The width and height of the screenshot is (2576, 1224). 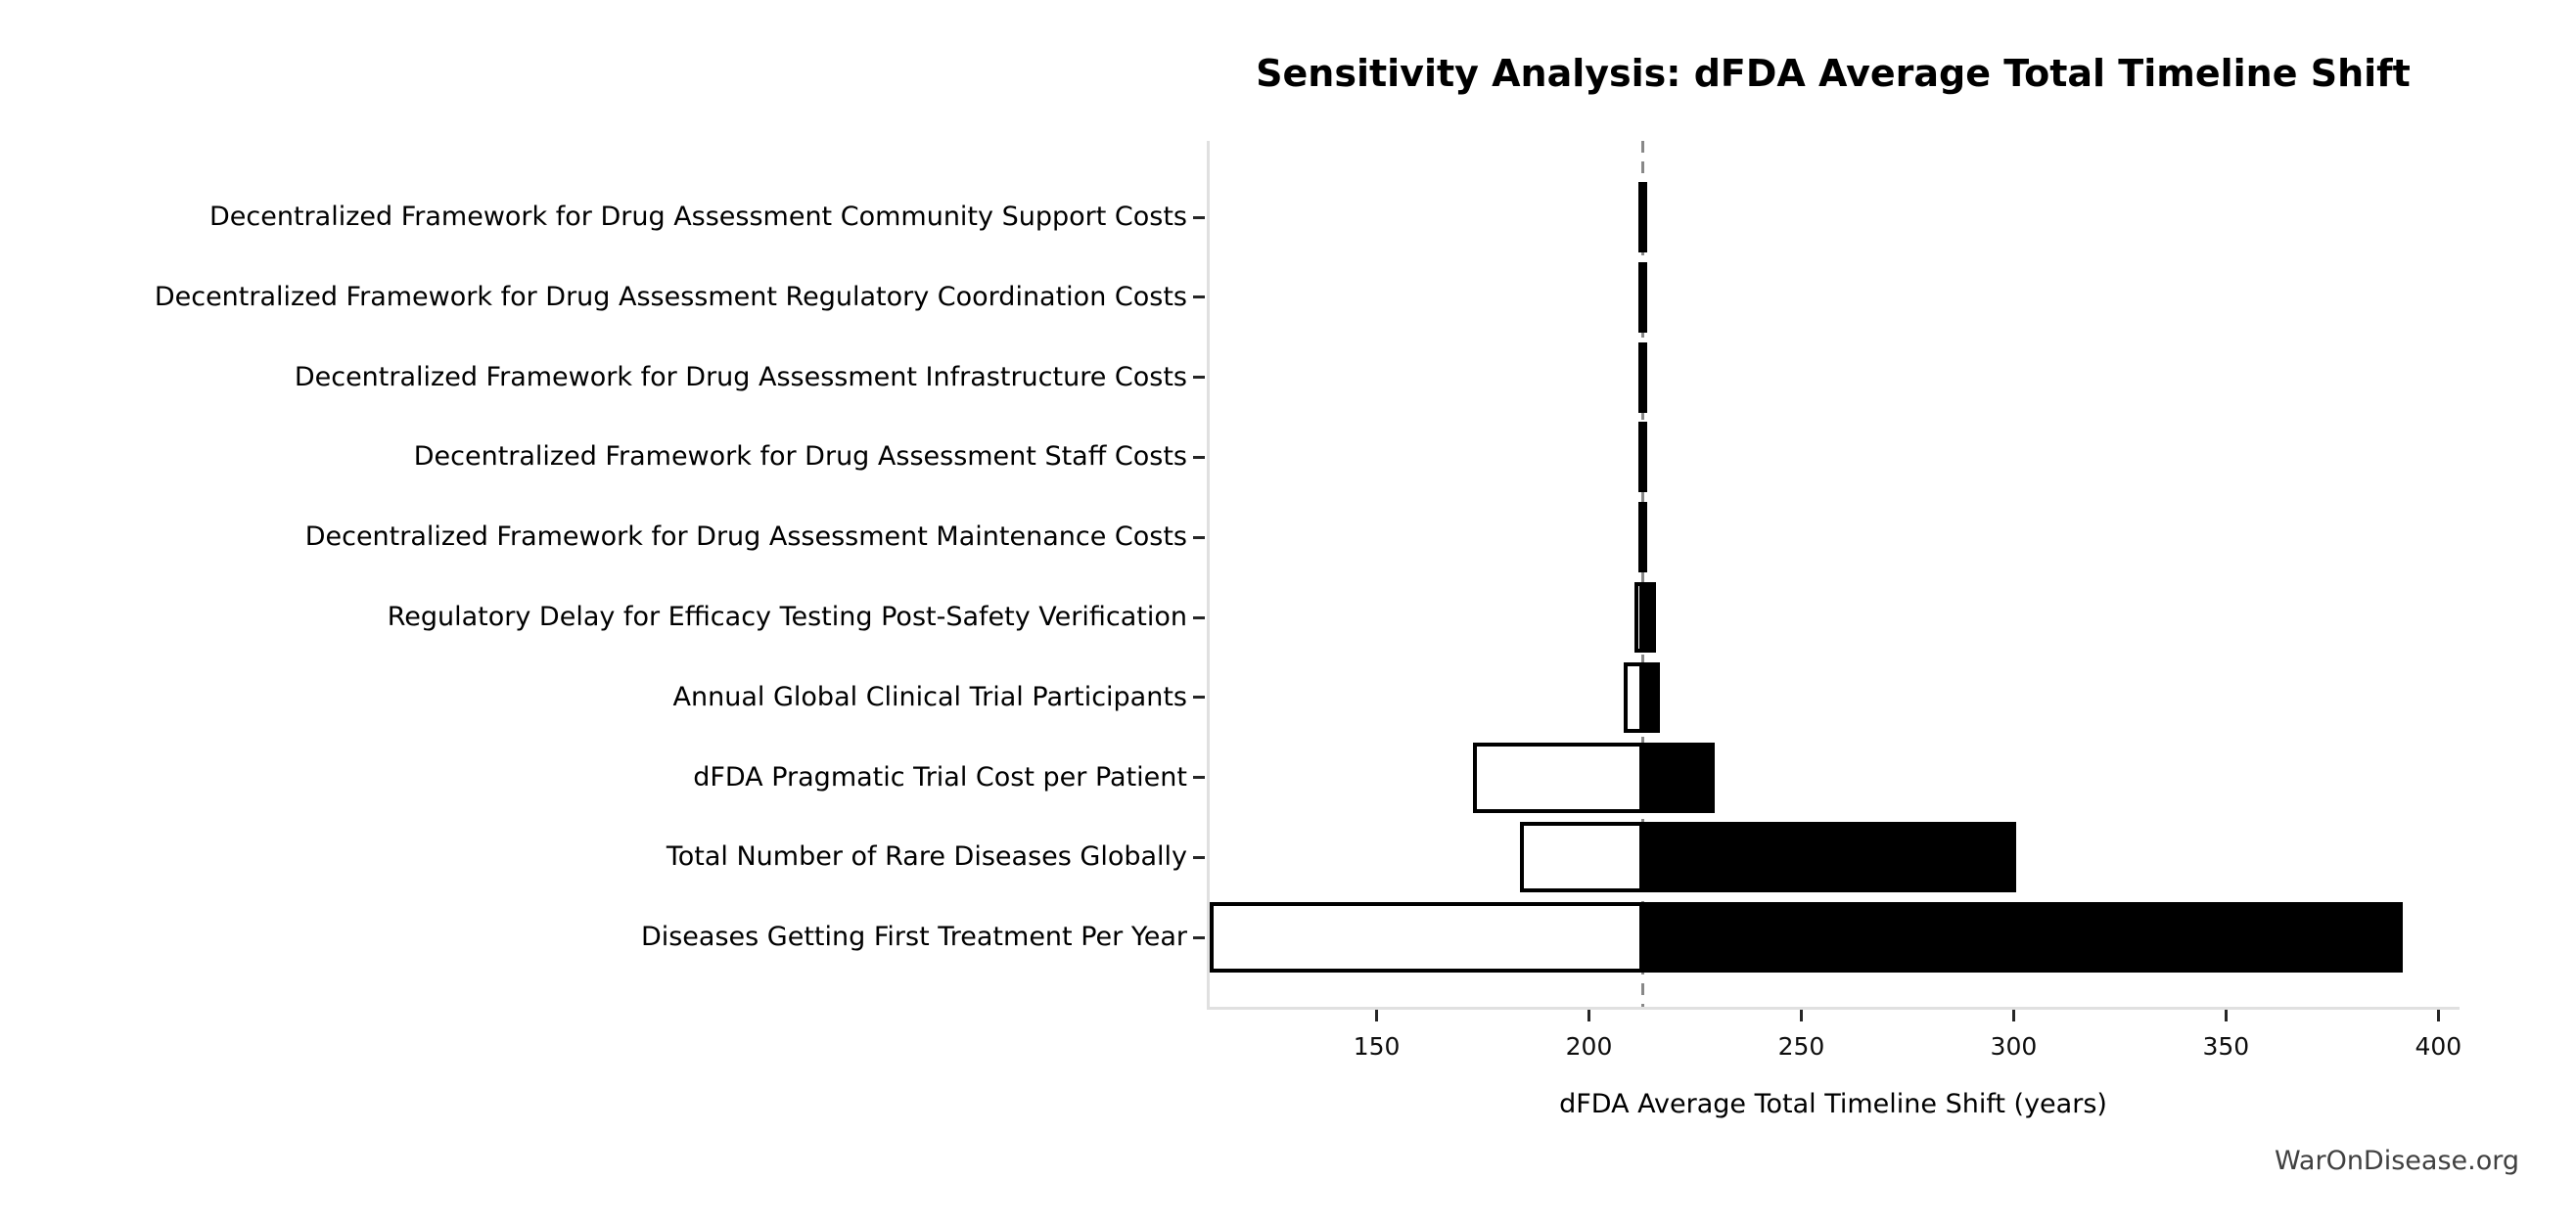 What do you see at coordinates (2226, 1046) in the screenshot?
I see `x-tick-label: 350` at bounding box center [2226, 1046].